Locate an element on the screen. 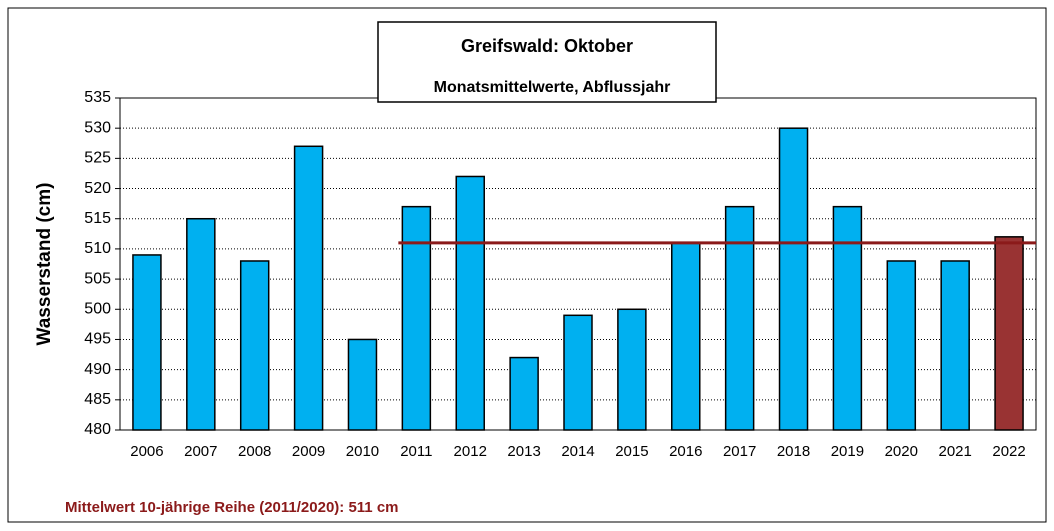 The height and width of the screenshot is (531, 1054). x-tick-label: 2009 is located at coordinates (308, 451).